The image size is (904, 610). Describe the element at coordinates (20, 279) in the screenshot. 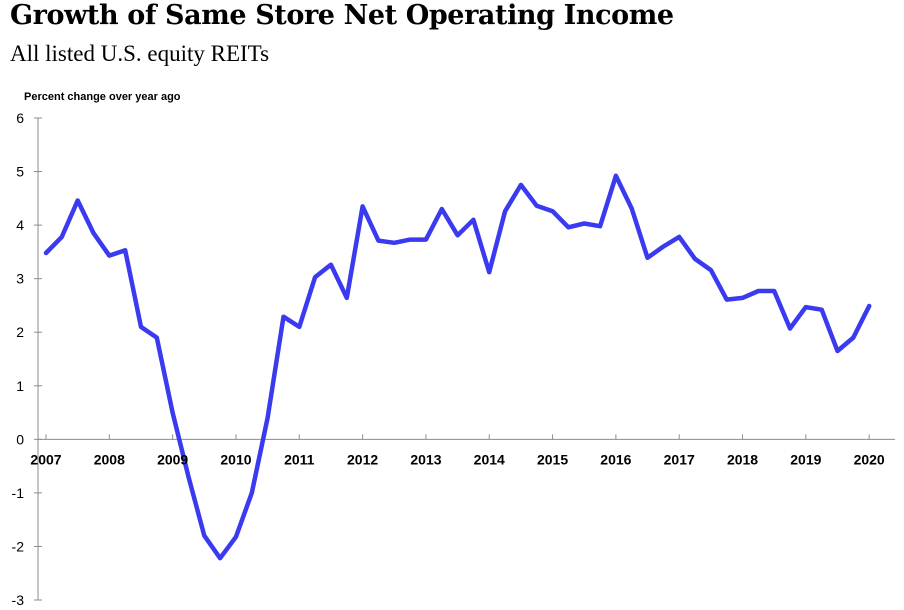

I see `y-tick-label: 3` at that location.